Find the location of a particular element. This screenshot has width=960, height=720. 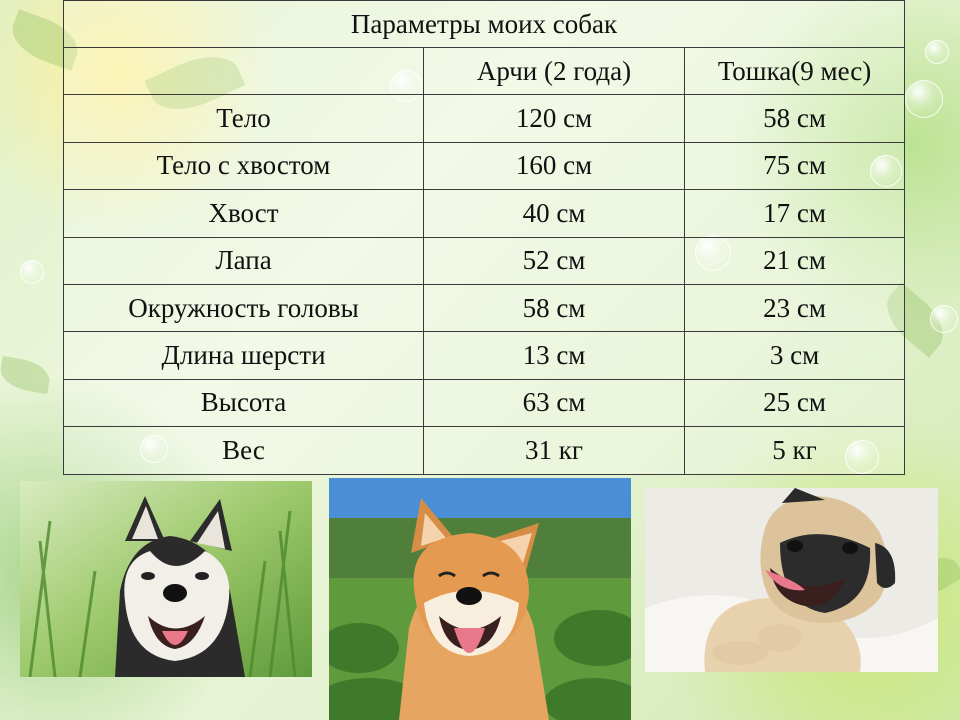

table-header-row: Арчи (2 года) Тошка(9 мес) is located at coordinates (484, 71).